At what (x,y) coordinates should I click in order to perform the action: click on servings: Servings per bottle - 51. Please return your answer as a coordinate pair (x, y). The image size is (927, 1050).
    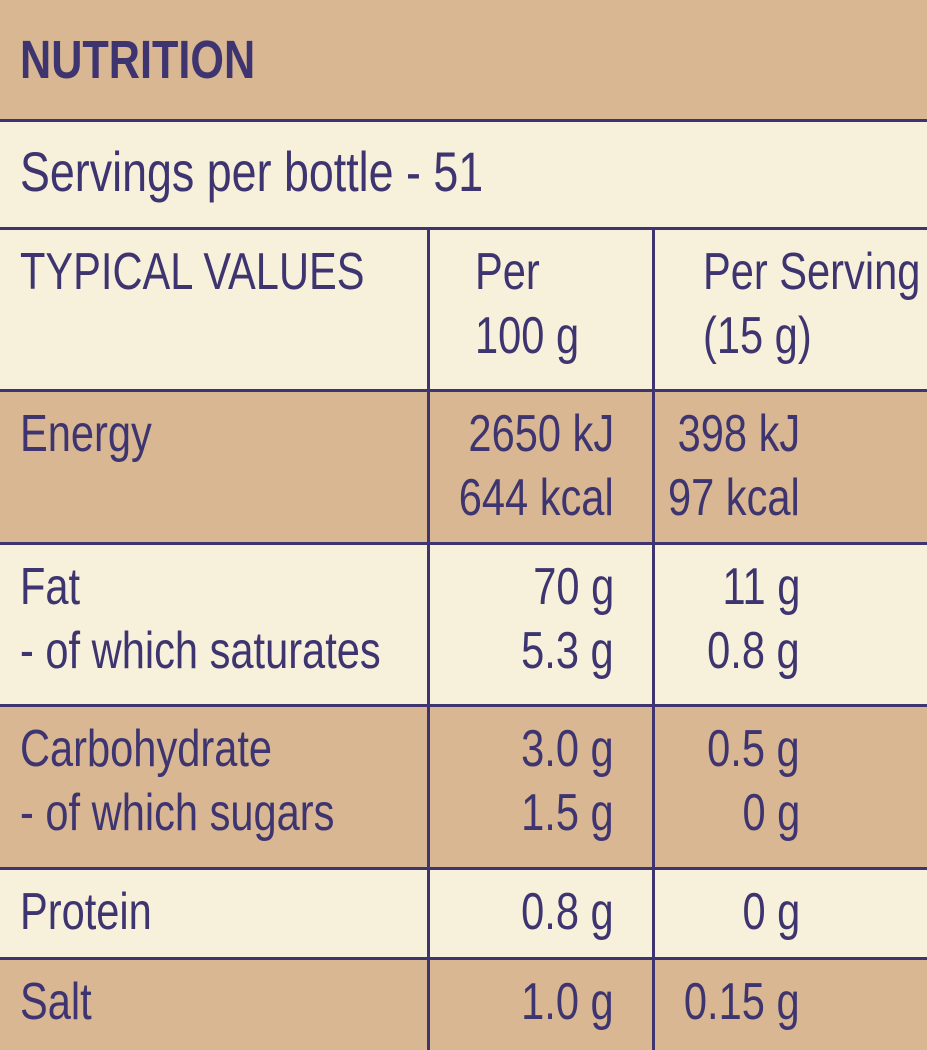
    Looking at the image, I should click on (252, 171).